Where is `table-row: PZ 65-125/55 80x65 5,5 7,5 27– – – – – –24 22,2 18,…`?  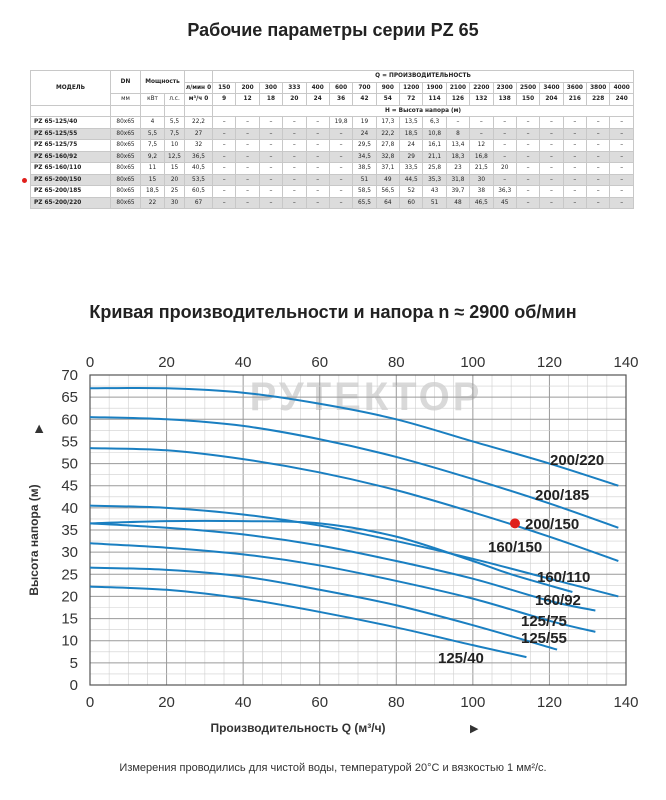
table-row: PZ 65-125/55 80x65 5,5 7,5 27– – – – – –24 22,2 18,… is located at coordinates (332, 133).